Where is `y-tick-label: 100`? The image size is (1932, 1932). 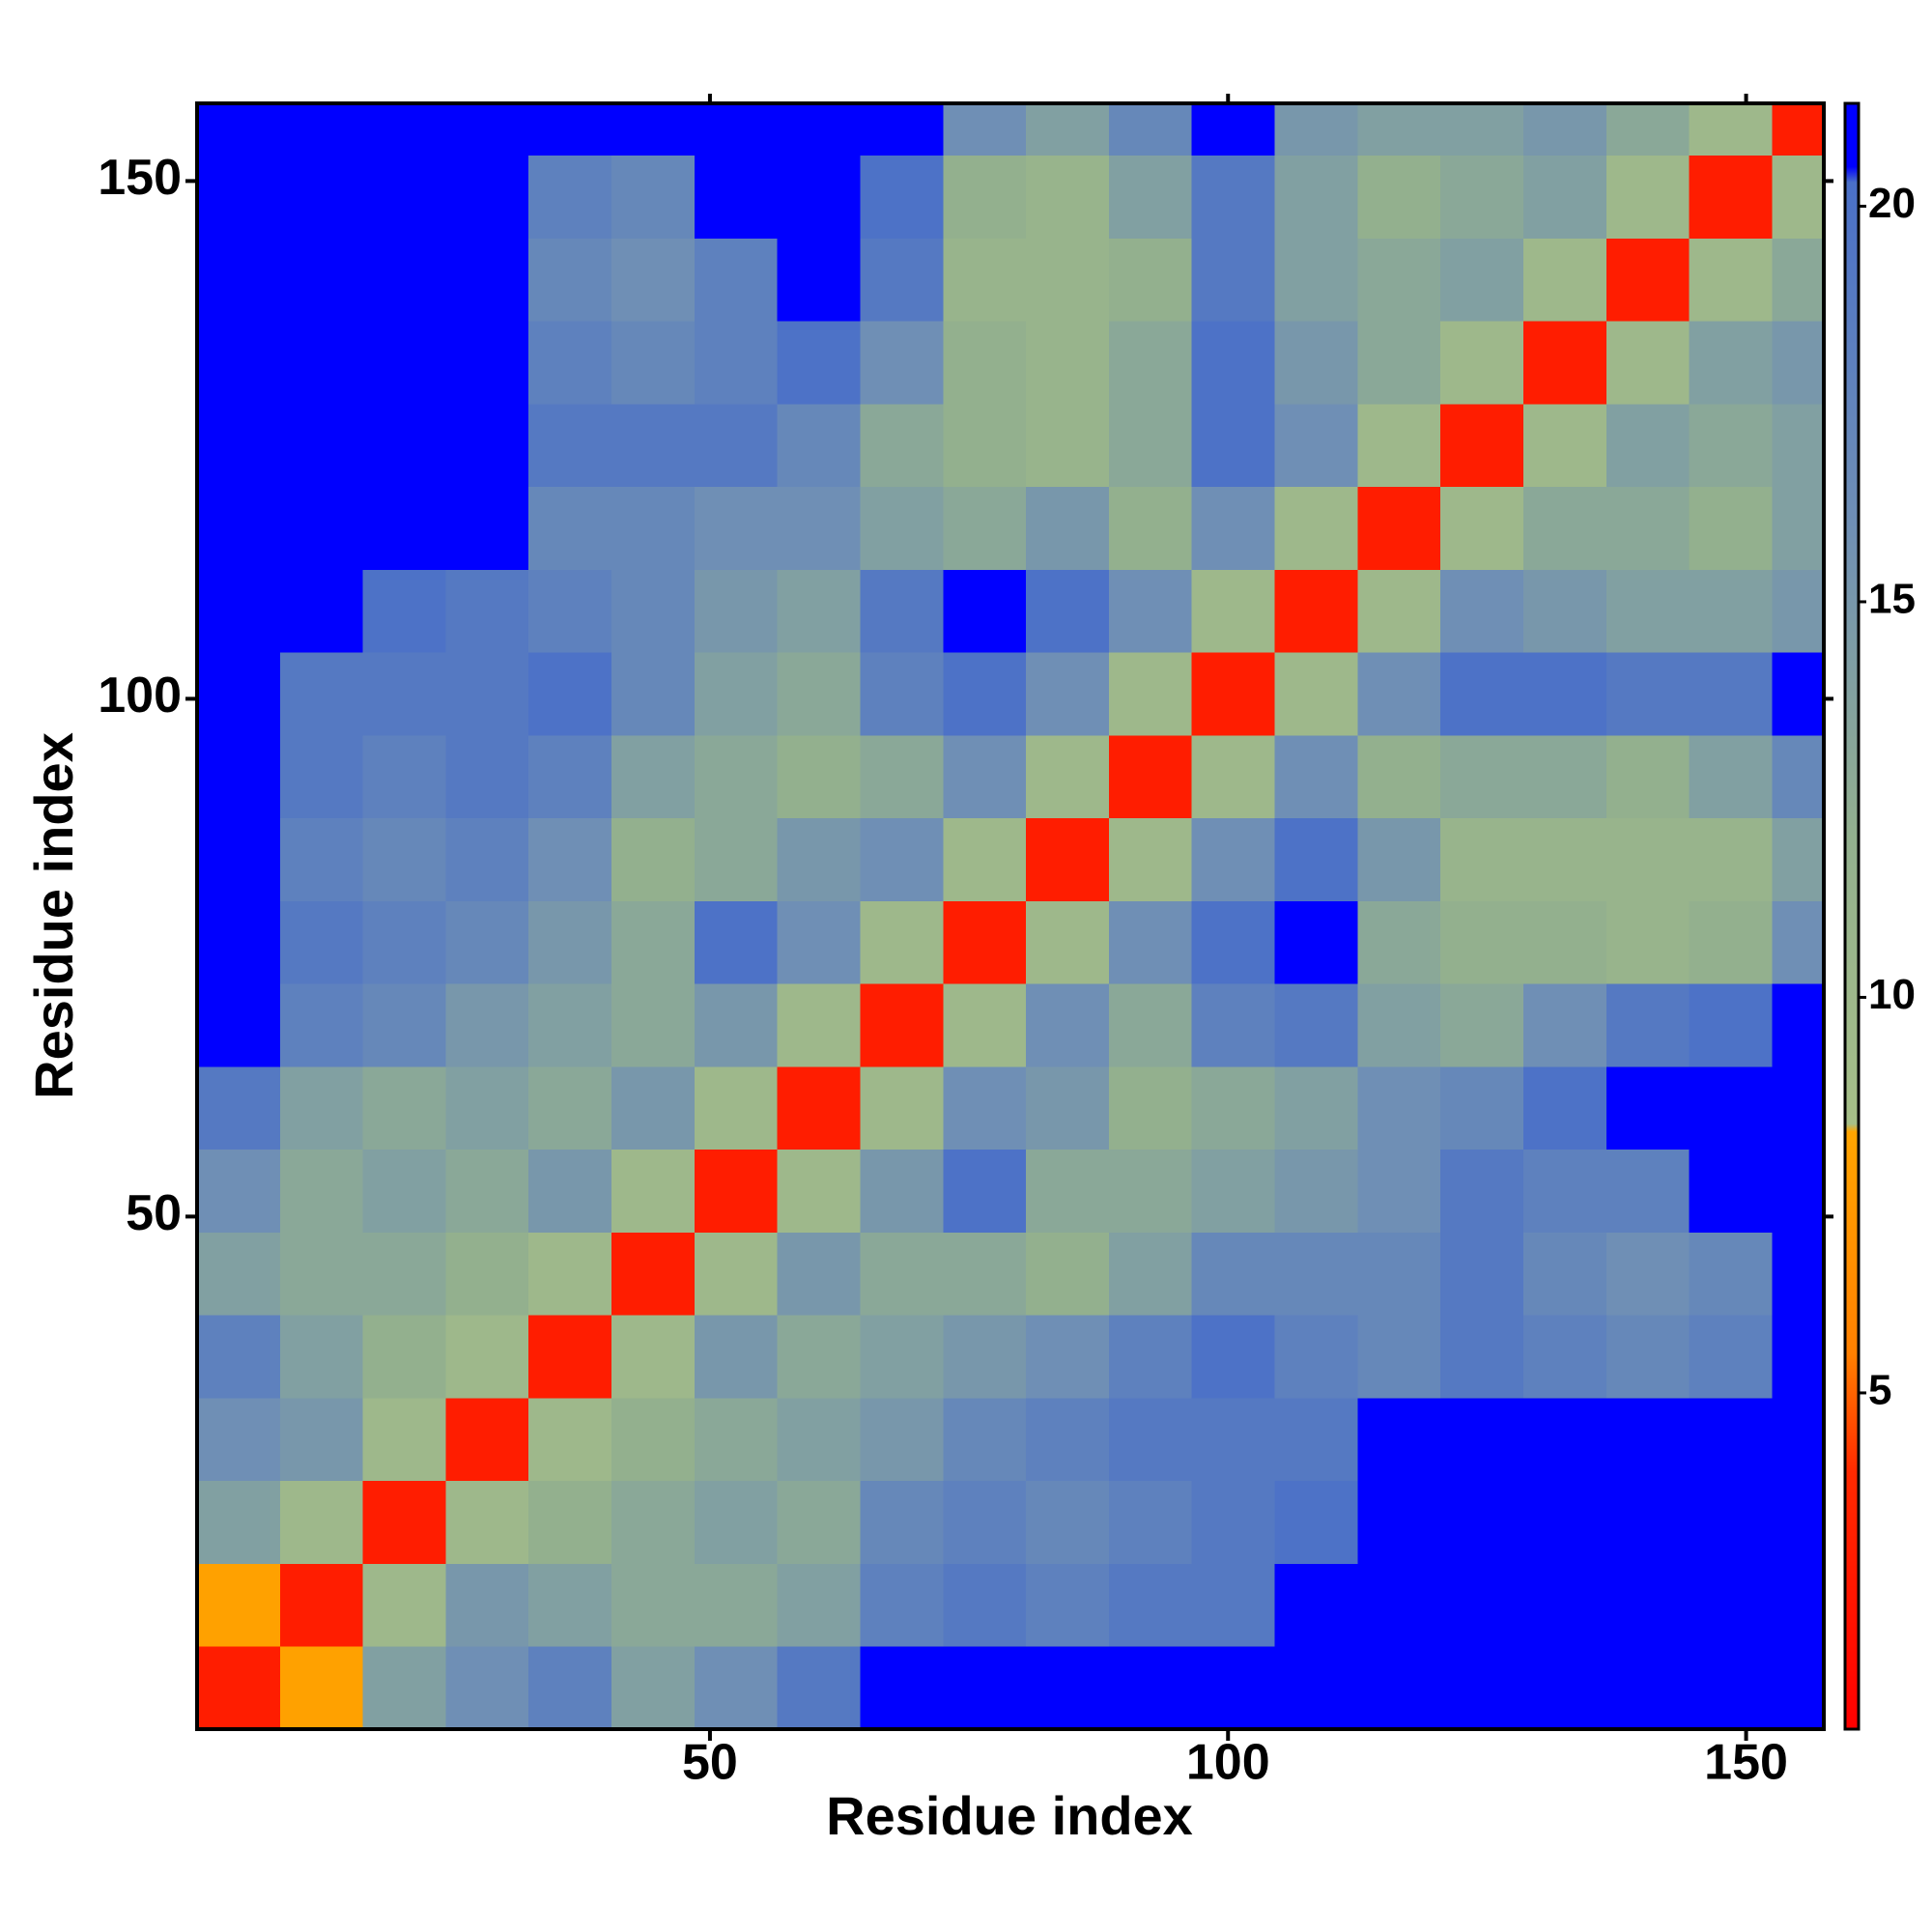 y-tick-label: 100 is located at coordinates (140, 696).